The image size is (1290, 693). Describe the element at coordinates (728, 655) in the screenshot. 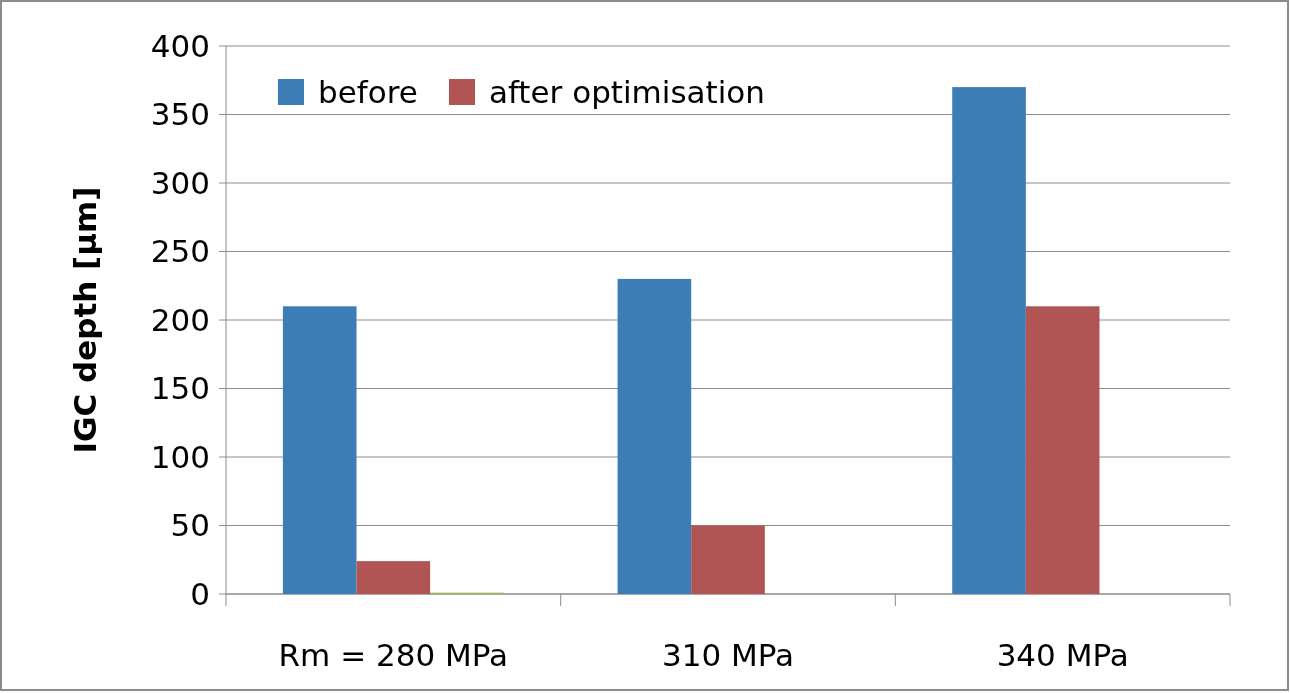

I see `x-tick-label: 310 MPa` at that location.